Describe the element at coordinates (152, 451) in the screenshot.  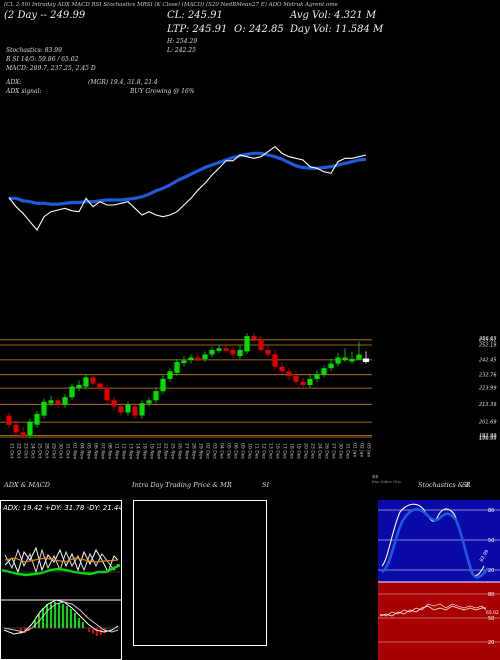
I see `date-axis-label: 19 Nov` at that location.